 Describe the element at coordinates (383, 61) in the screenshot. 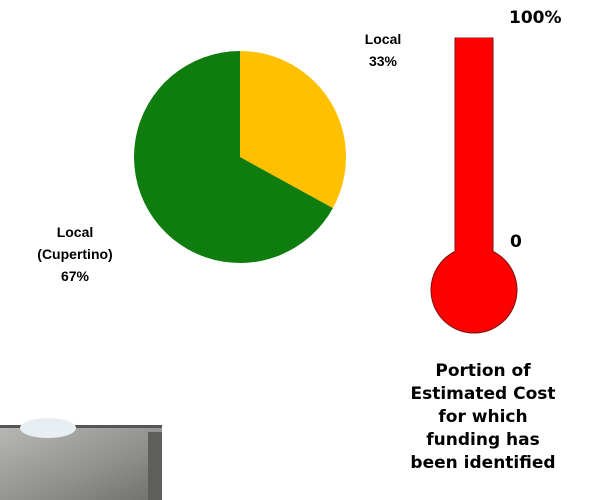

I see `value-label: 33%` at that location.